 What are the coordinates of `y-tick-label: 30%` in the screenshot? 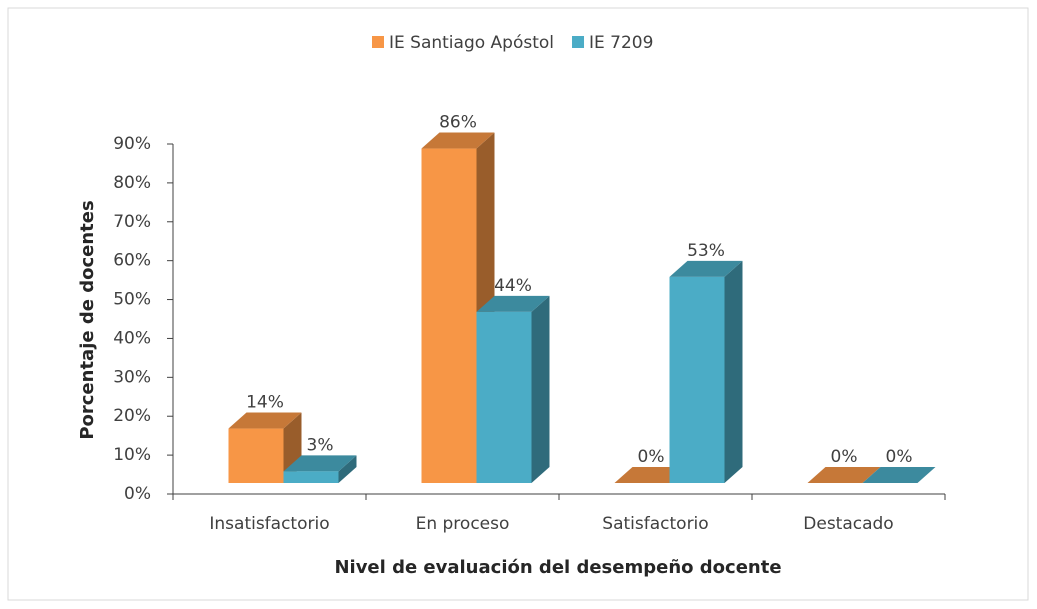 It's located at (132, 377).